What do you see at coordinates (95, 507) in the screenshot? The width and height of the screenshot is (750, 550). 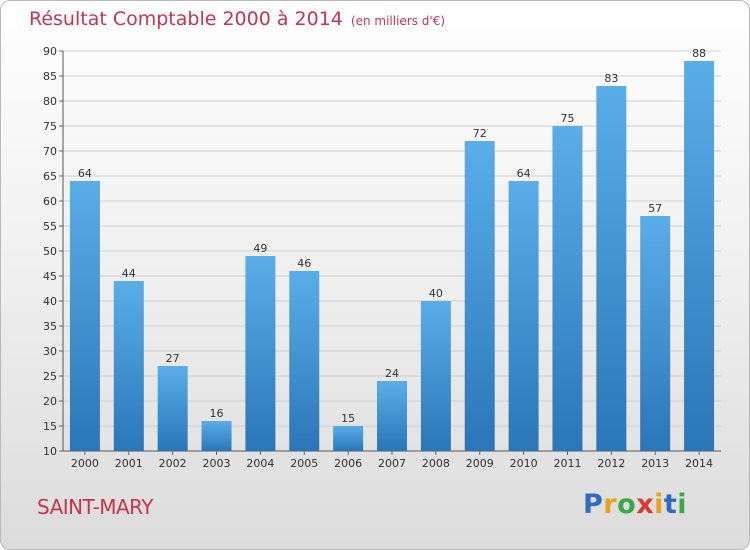 I see `commune-name: SAINT-MARY` at bounding box center [95, 507].